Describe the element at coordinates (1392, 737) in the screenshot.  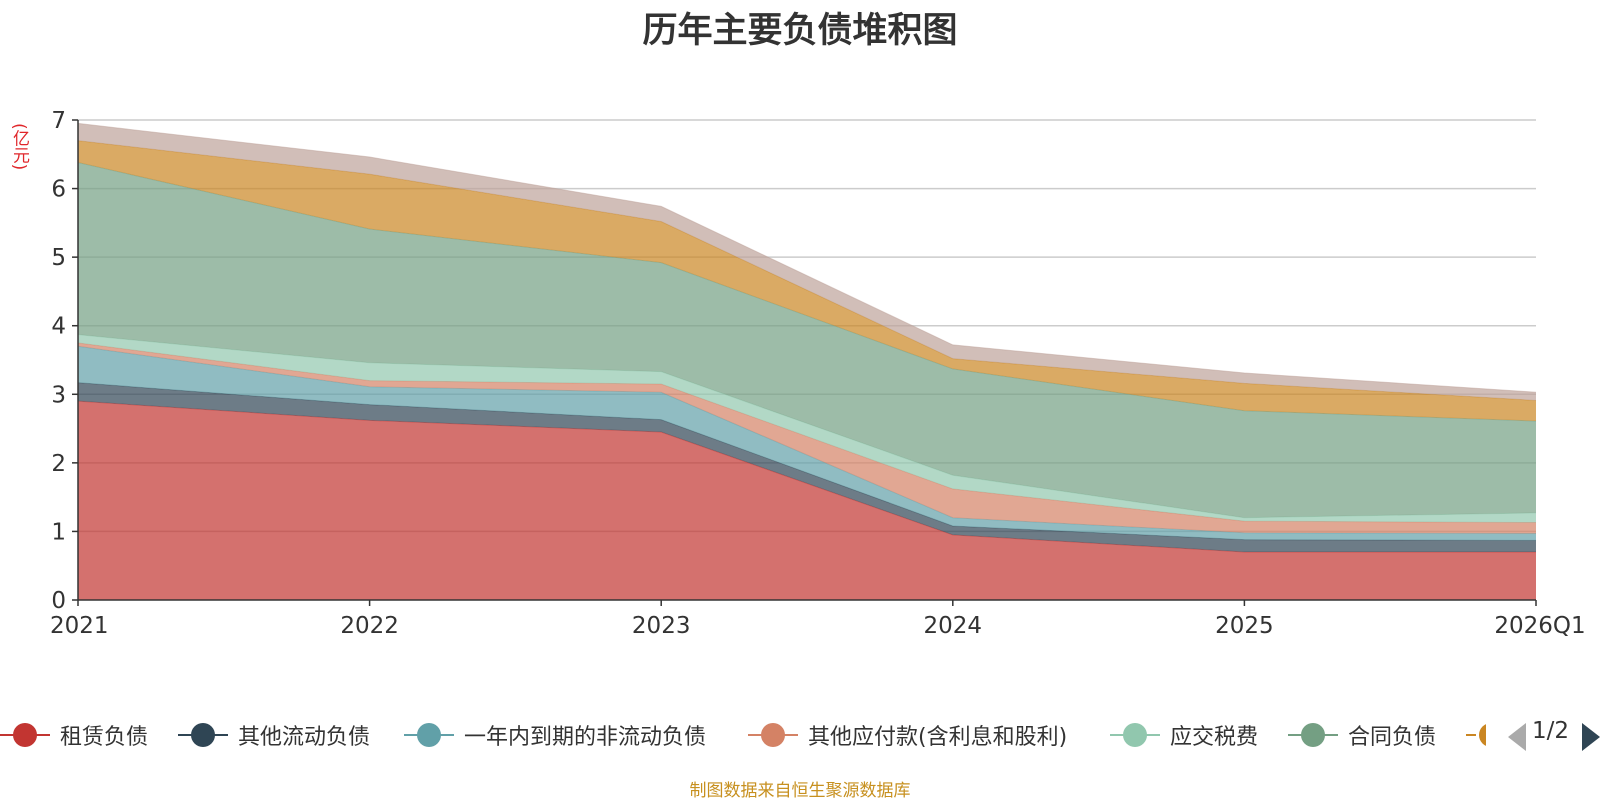
I see `legend-label: 合同负债` at that location.